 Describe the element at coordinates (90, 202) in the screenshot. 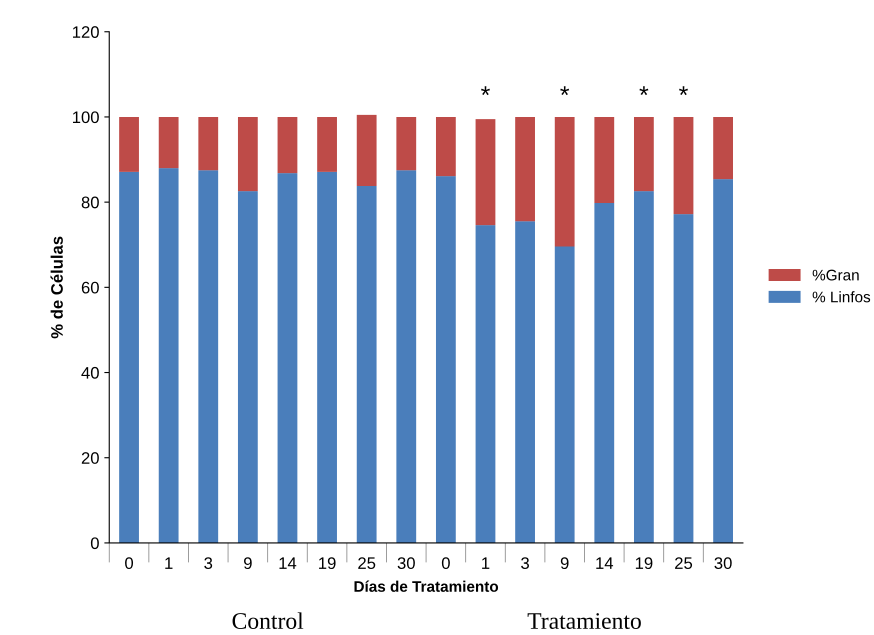

I see `y-tick-label: 80` at that location.